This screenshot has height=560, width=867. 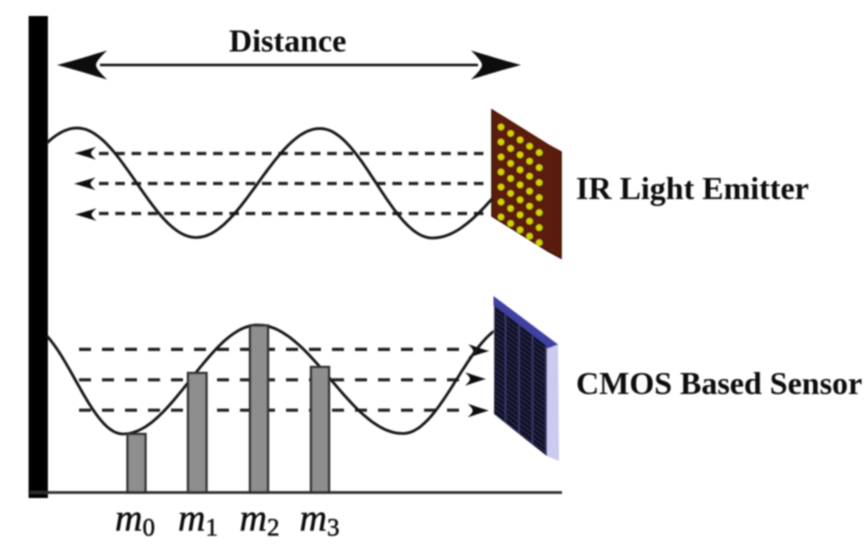 What do you see at coordinates (198, 520) in the screenshot?
I see `svg-text: m1` at bounding box center [198, 520].